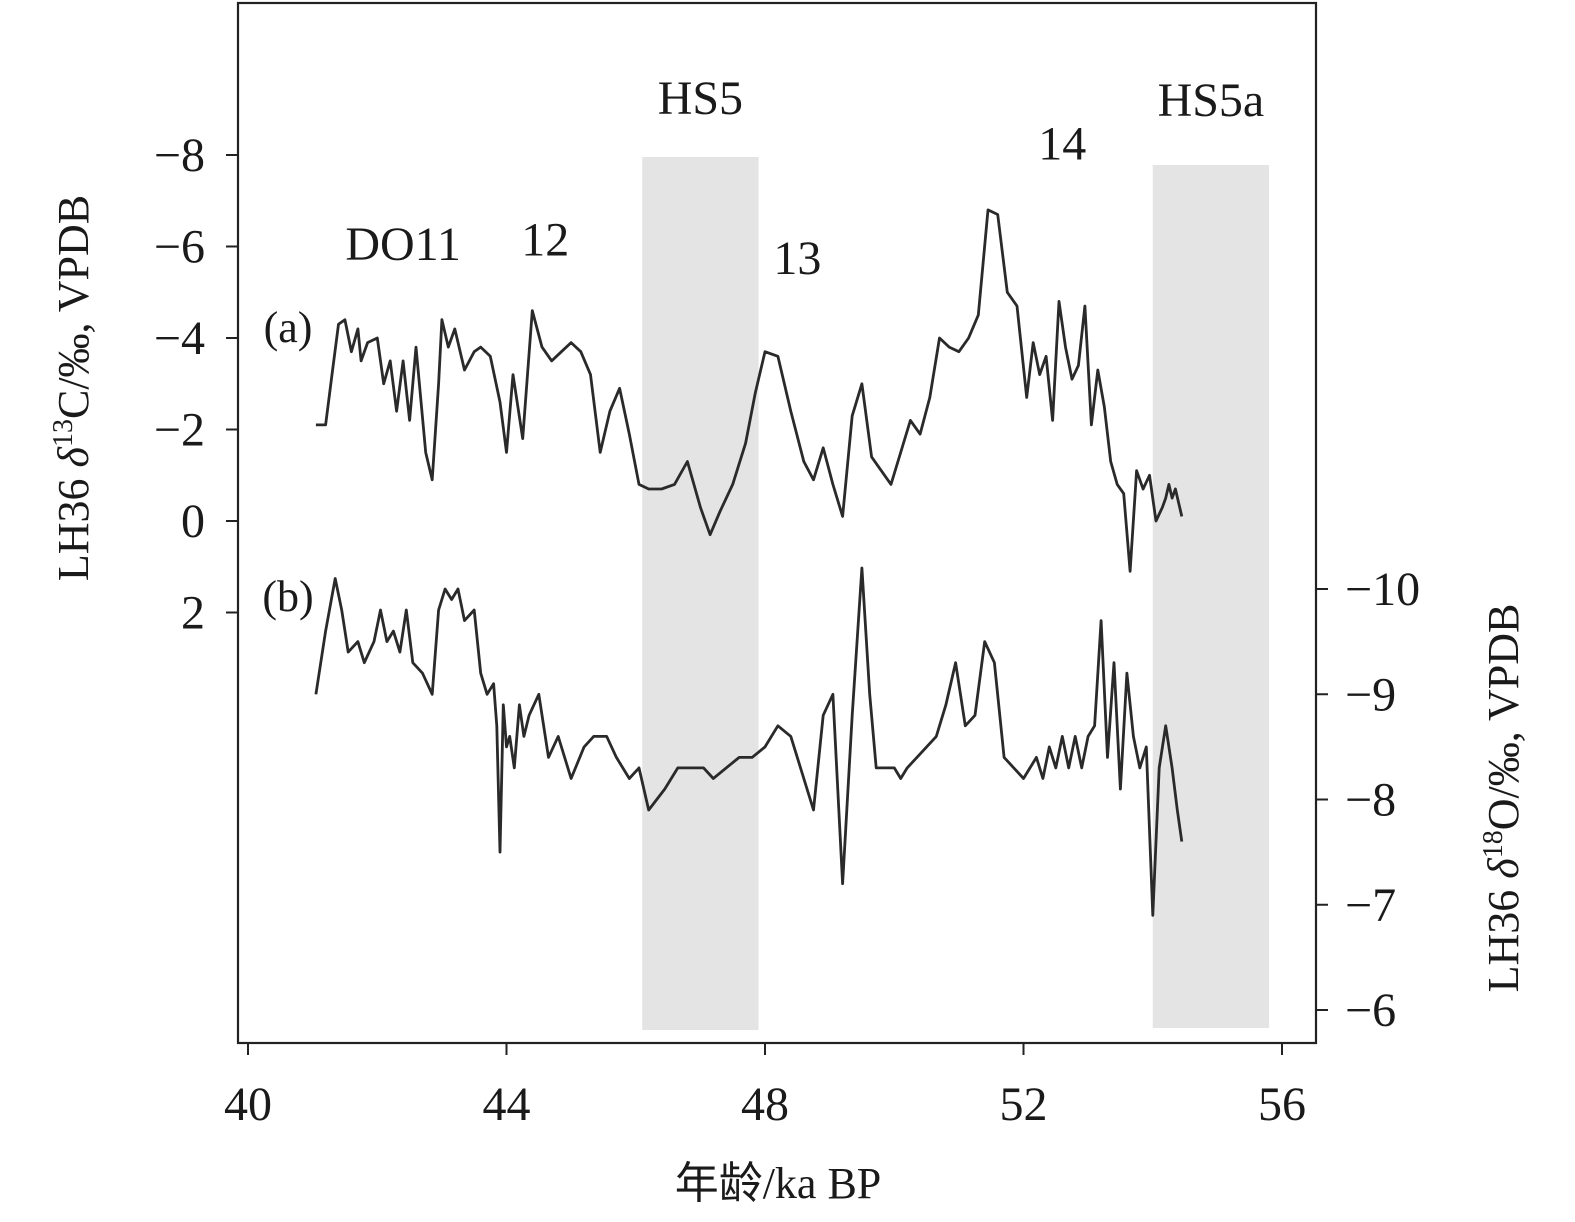 This screenshot has width=1575, height=1222. What do you see at coordinates (179, 247) in the screenshot?
I see `left-tick-label: −6` at bounding box center [179, 247].